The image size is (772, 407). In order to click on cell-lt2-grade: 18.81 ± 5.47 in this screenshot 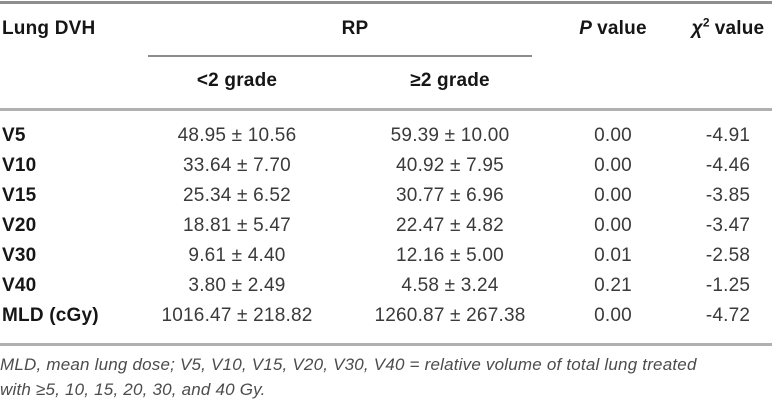, I will do `click(237, 225)`.